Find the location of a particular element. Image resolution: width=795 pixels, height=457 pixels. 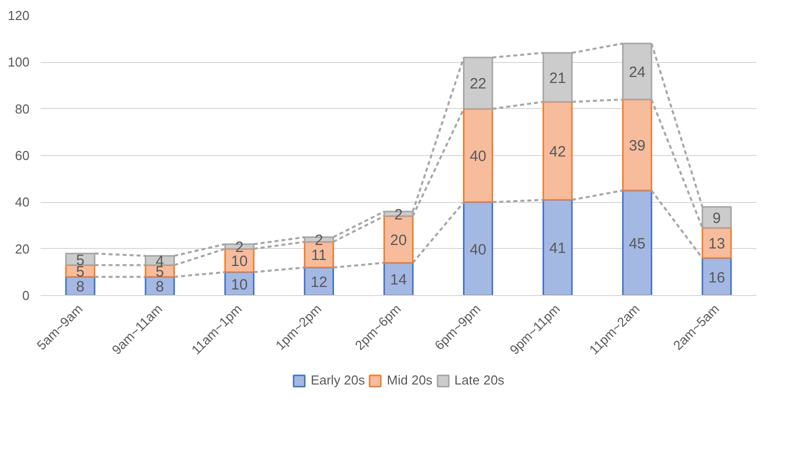

data-label: 16 is located at coordinates (717, 277).